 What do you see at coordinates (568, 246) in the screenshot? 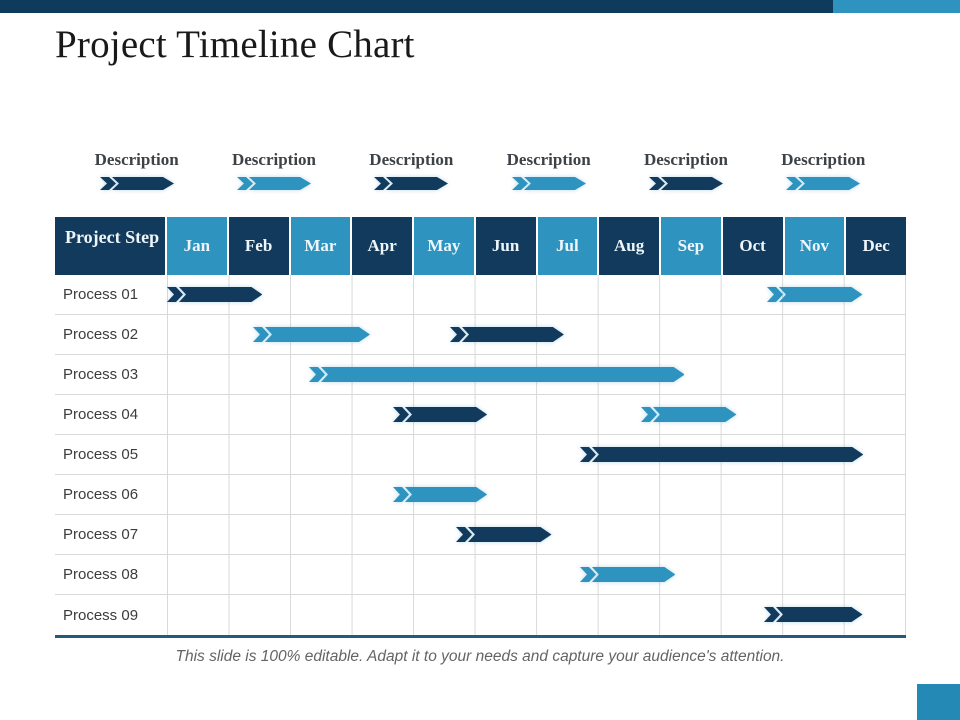
I see `header-cell-month: Jul` at bounding box center [568, 246].